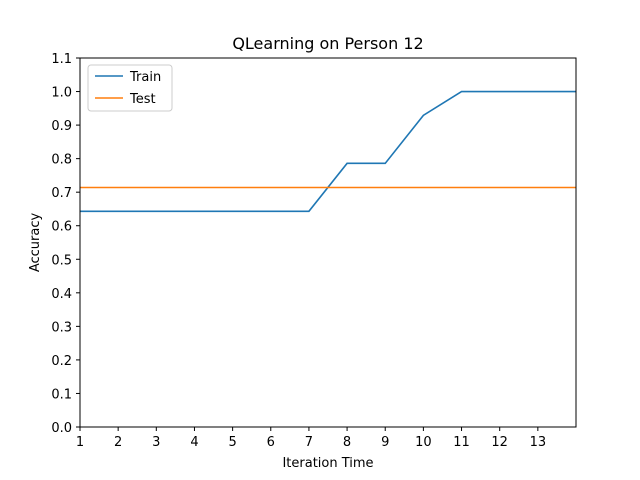  Describe the element at coordinates (461, 442) in the screenshot. I see `x-tick-label: 11` at that location.